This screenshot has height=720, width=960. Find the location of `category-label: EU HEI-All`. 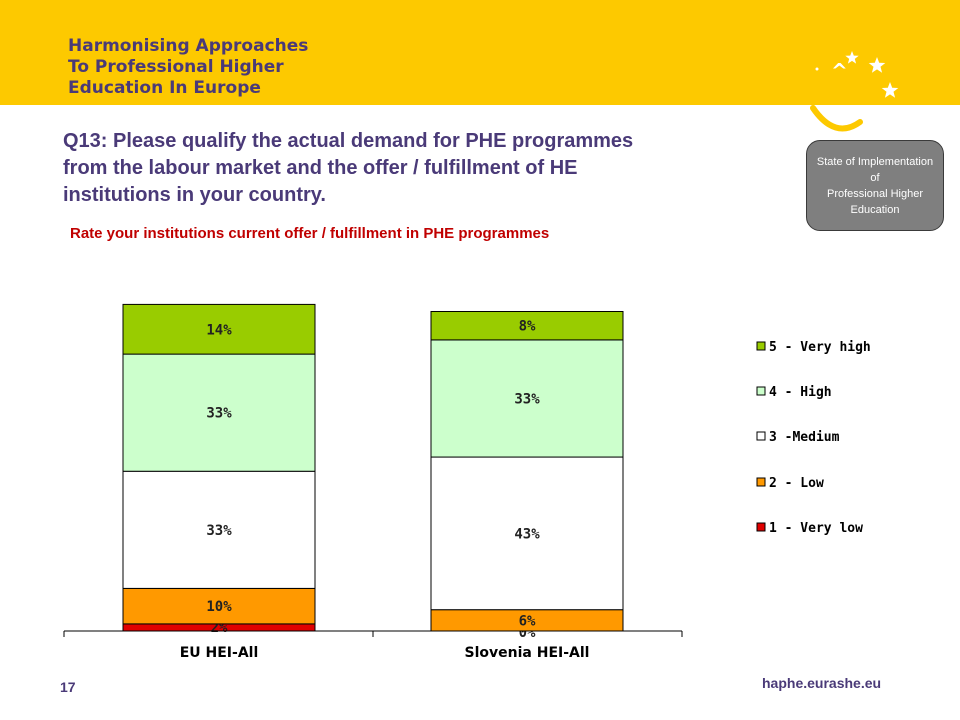

category-label: EU HEI-All is located at coordinates (219, 653).